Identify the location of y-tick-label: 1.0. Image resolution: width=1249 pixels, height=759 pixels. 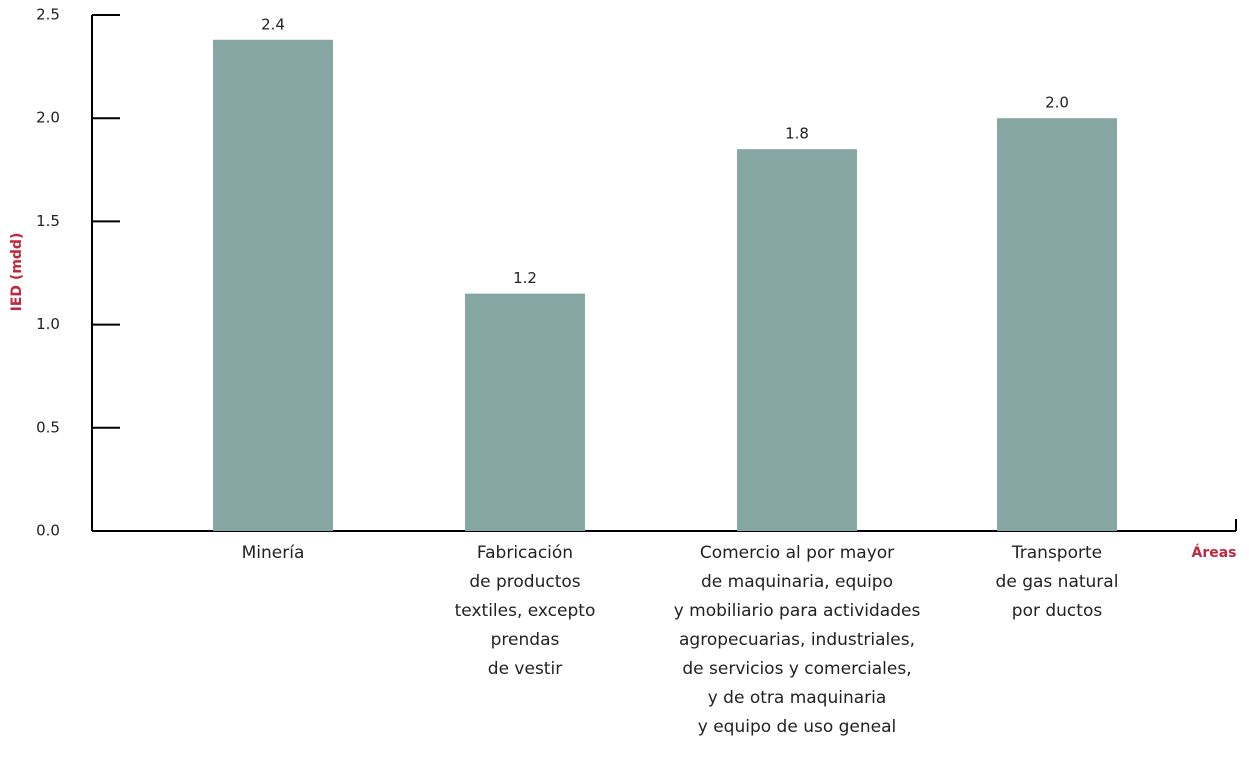
(48, 324).